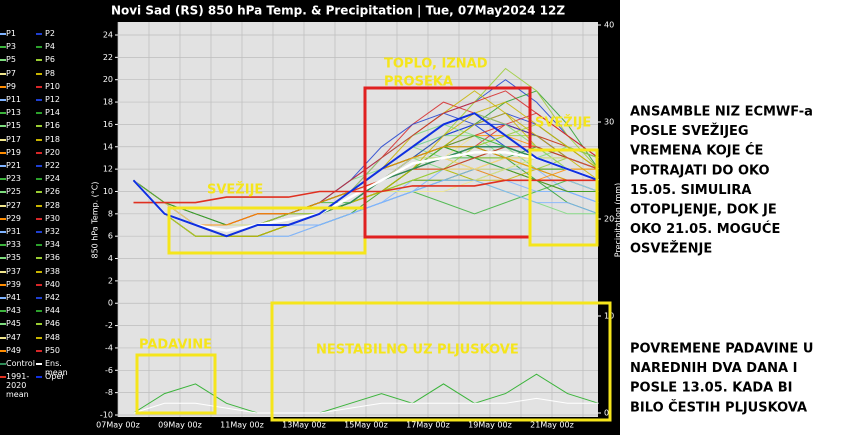 Image resolution: width=850 pixels, height=435 pixels. What do you see at coordinates (609, 122) in the screenshot?
I see `y2-tick-label: 30` at bounding box center [609, 122].